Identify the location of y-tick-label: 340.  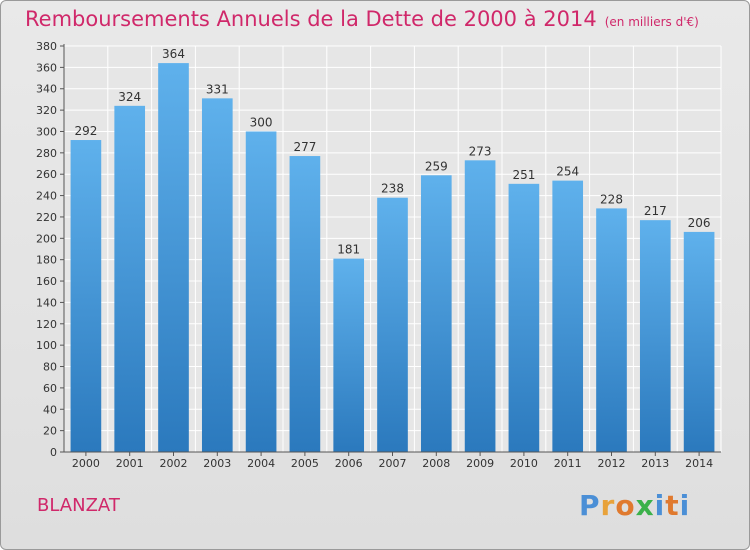
(46, 89).